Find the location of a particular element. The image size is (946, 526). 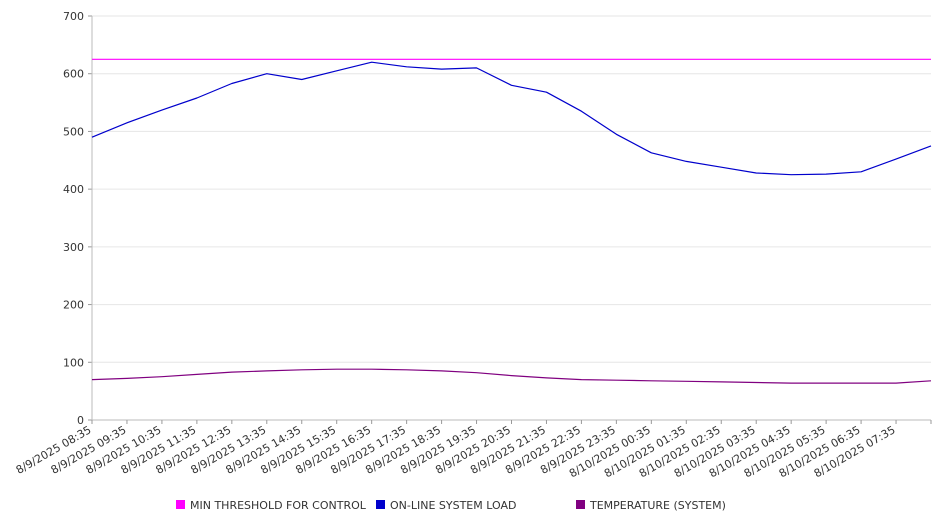

y-tick-label: 300 is located at coordinates (73, 247).